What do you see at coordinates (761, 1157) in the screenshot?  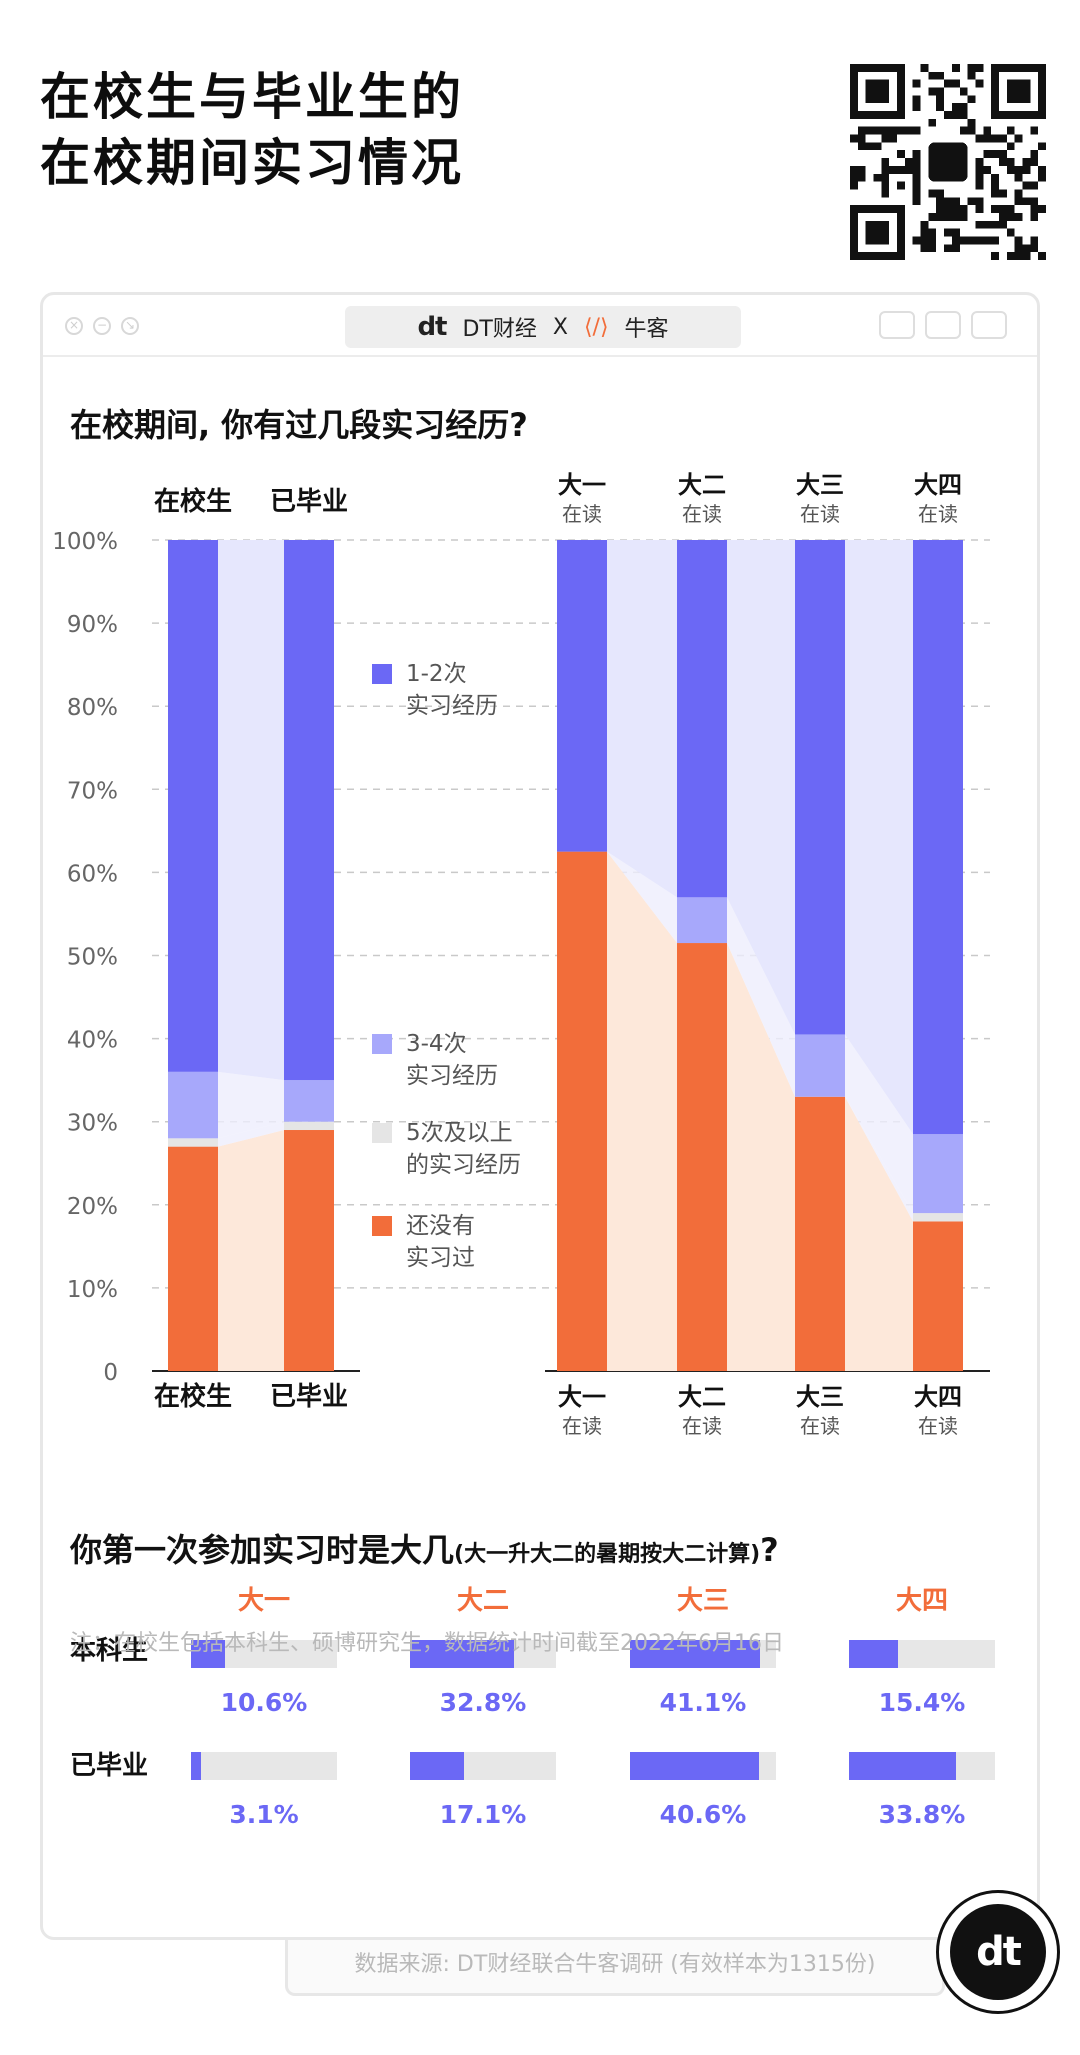 I see `band-right-none` at bounding box center [761, 1157].